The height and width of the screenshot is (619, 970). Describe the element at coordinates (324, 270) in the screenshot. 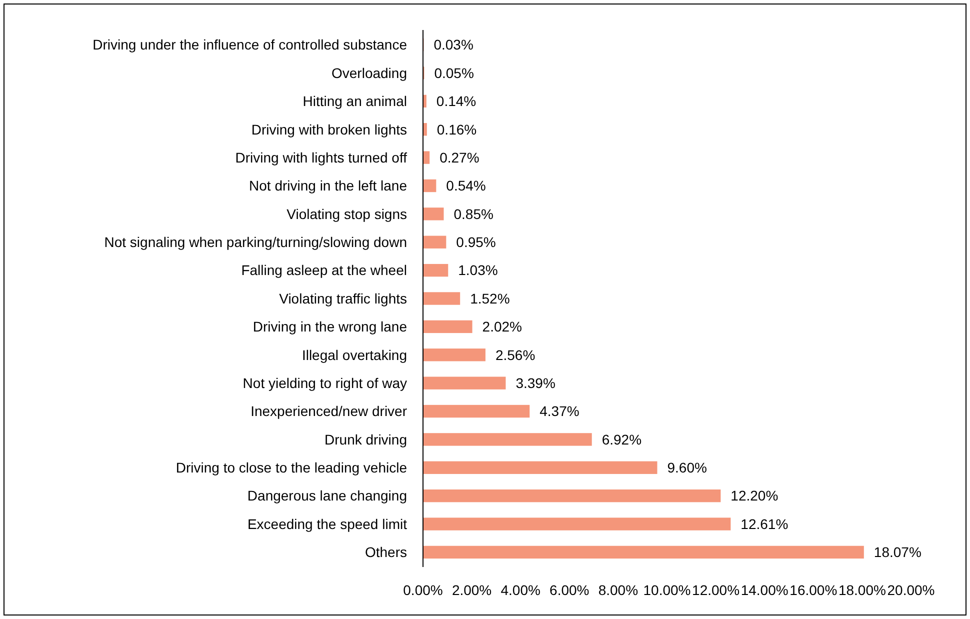

I see `y-tick-label: Falling asleep at the wheel` at that location.